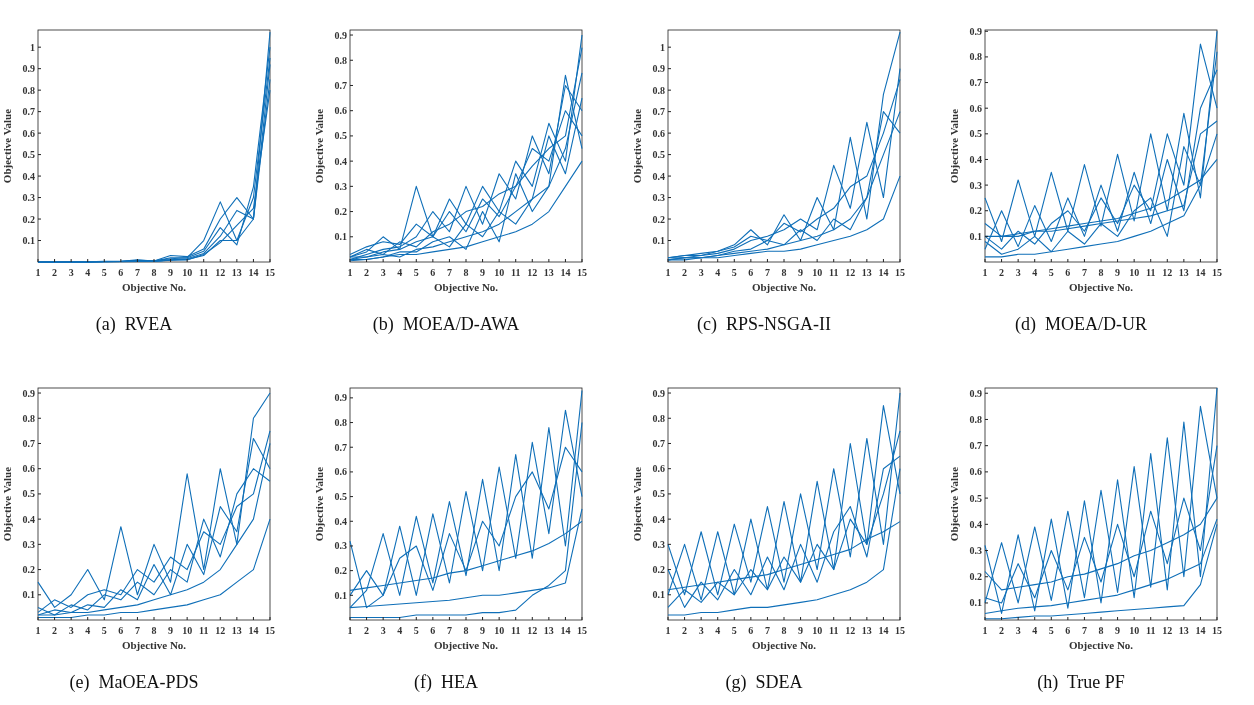 This screenshot has height=705, width=1254. What do you see at coordinates (446, 682) in the screenshot?
I see `text: (f) HEA` at bounding box center [446, 682].